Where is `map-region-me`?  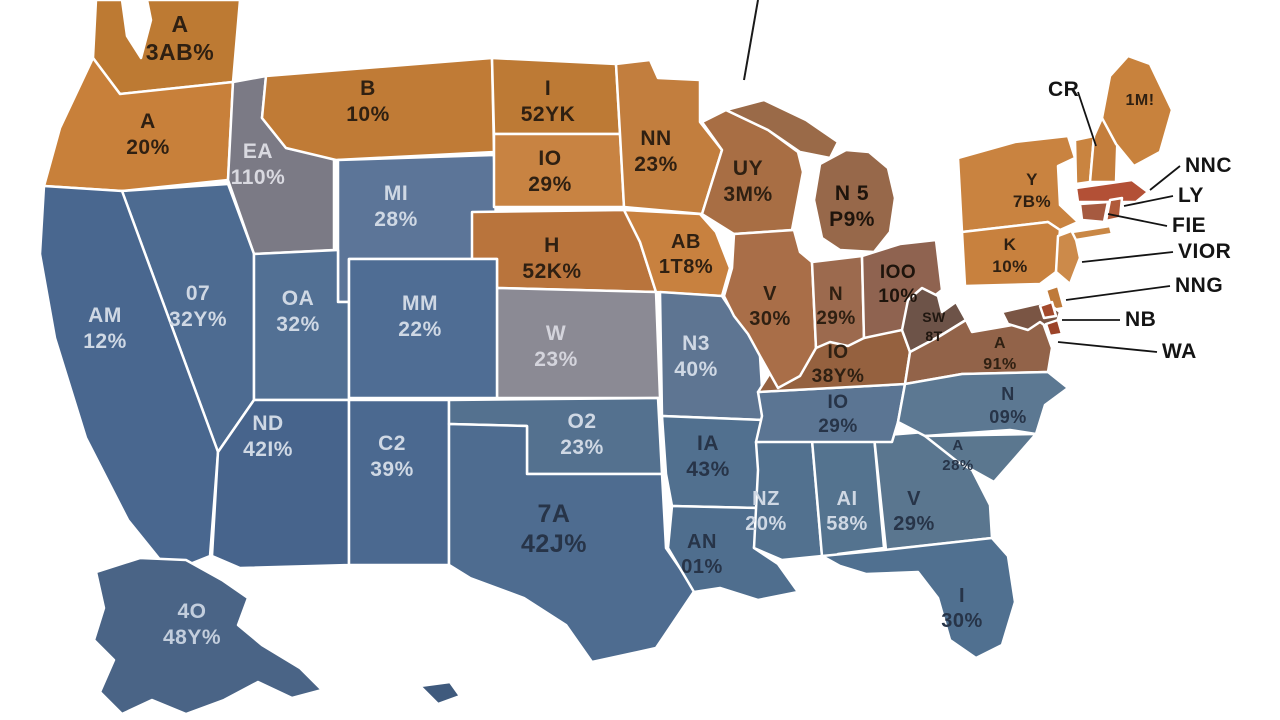 map-region-me is located at coordinates (1137, 111).